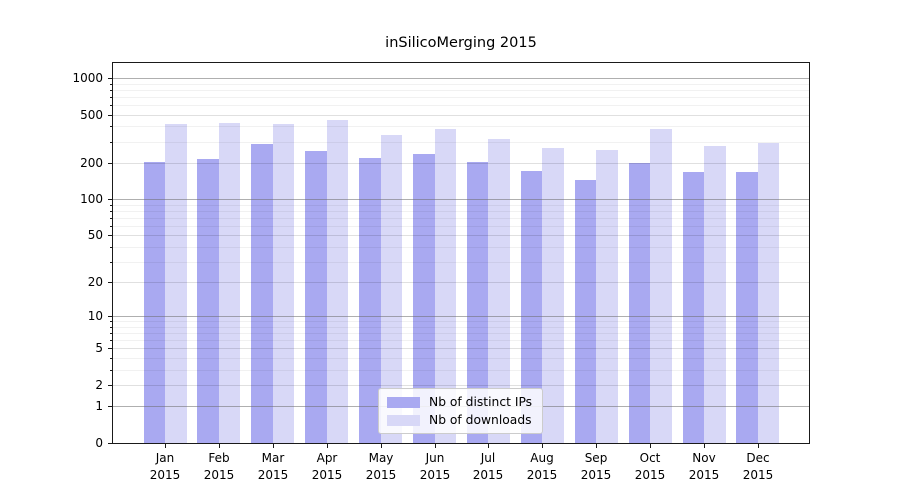 The width and height of the screenshot is (900, 500). Describe the element at coordinates (480, 420) in the screenshot. I see `legend-label-downloads: Nb of downloads` at that location.